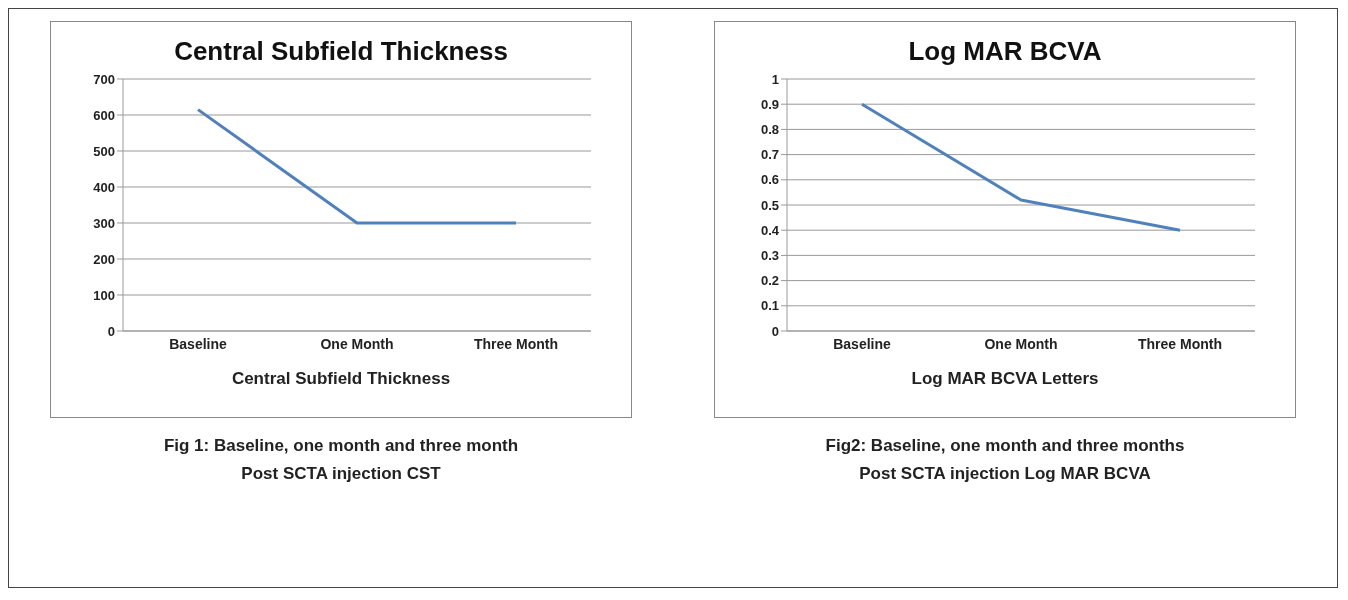 This screenshot has height=600, width=1348. What do you see at coordinates (770, 230) in the screenshot?
I see `y-tick-label: 0.4` at bounding box center [770, 230].